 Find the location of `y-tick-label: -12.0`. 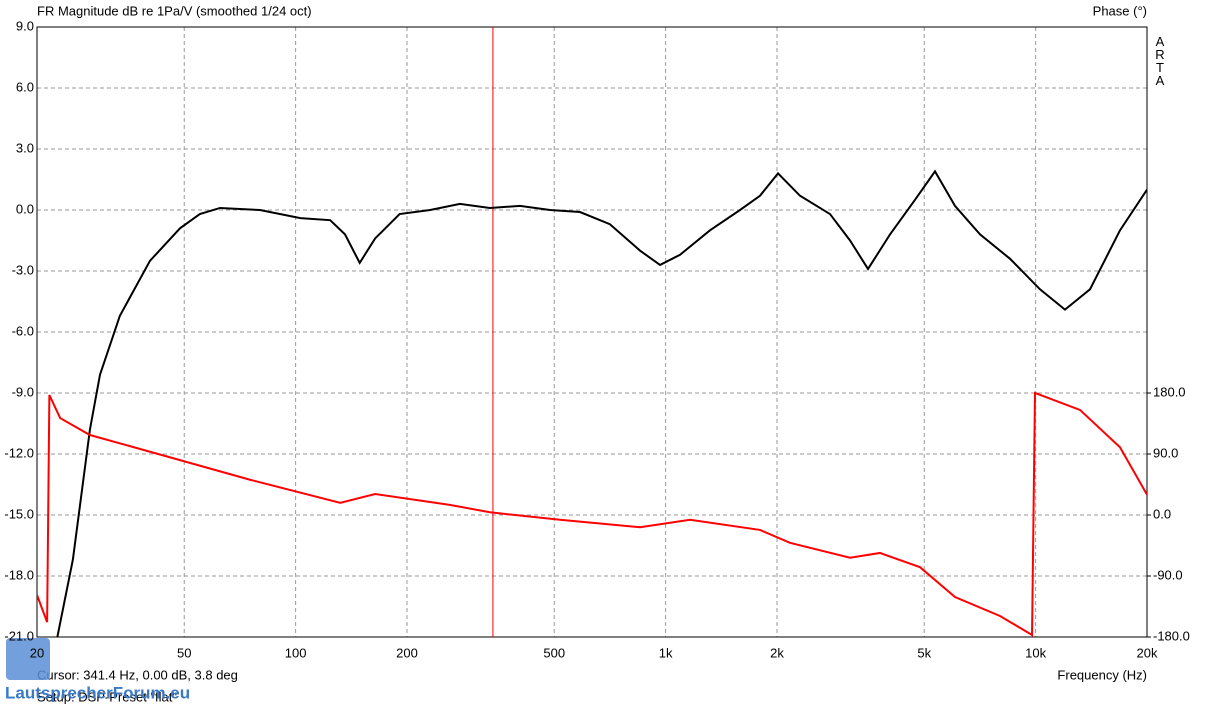

y-tick-label: -12.0 is located at coordinates (19, 452).